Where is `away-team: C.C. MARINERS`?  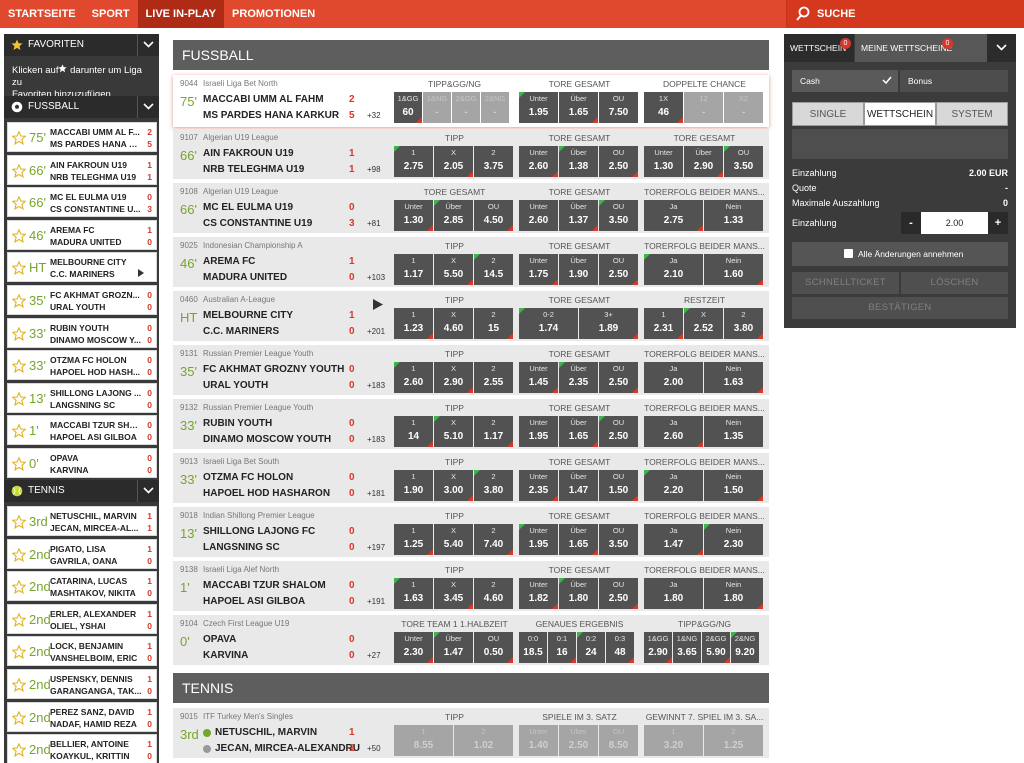 away-team: C.C. MARINERS is located at coordinates (241, 331).